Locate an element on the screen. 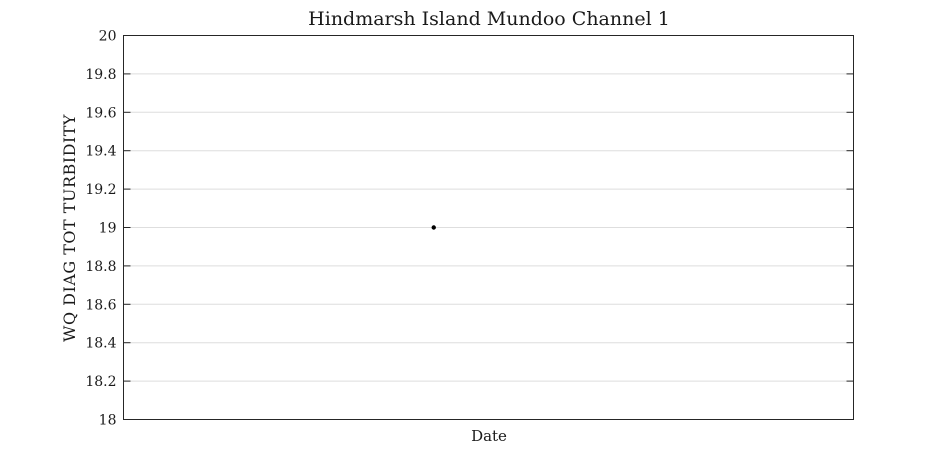 The width and height of the screenshot is (945, 472). y-tick-label: 18.4 is located at coordinates (100, 344).